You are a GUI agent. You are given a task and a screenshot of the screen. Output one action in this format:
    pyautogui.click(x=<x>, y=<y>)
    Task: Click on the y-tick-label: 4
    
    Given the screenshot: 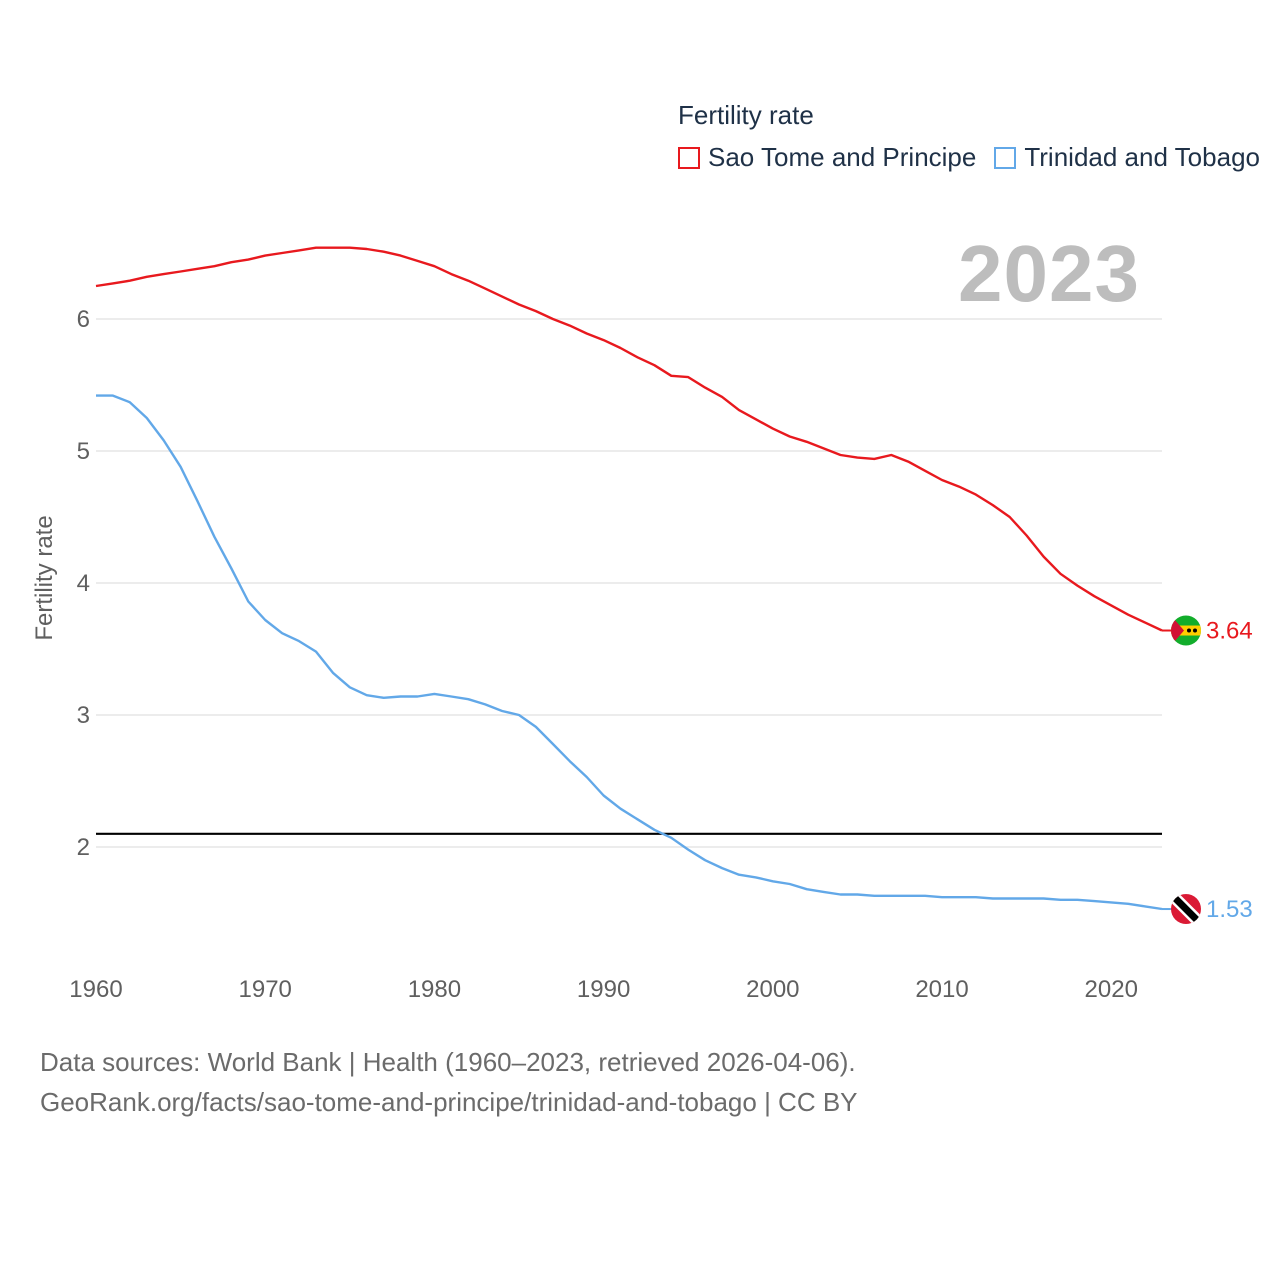 What is the action you would take?
    pyautogui.click(x=83, y=583)
    